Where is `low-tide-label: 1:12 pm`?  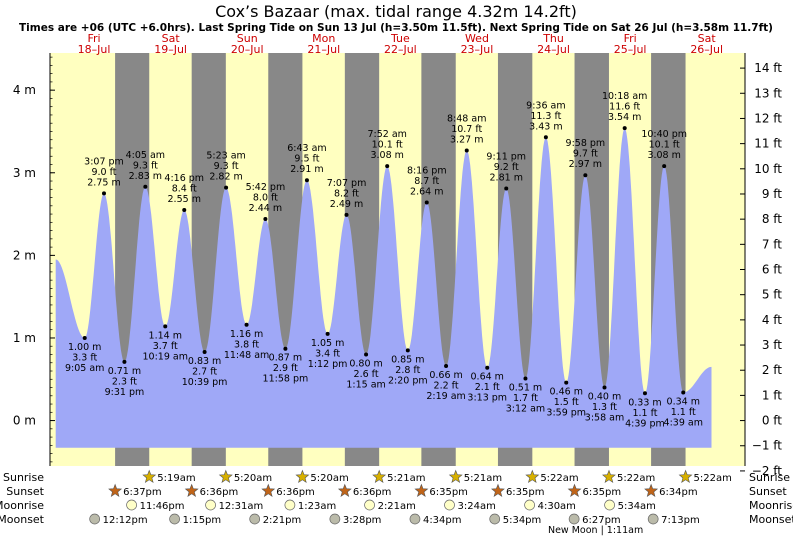
low-tide-label: 1:12 pm is located at coordinates (328, 364).